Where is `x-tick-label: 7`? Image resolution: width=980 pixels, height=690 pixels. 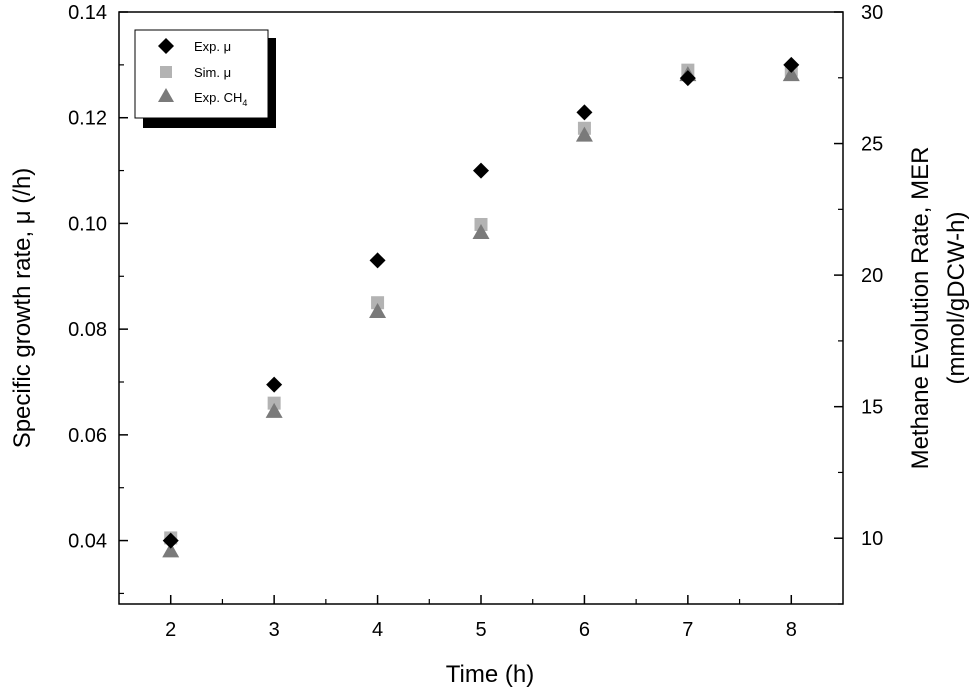 x-tick-label: 7 is located at coordinates (687, 630).